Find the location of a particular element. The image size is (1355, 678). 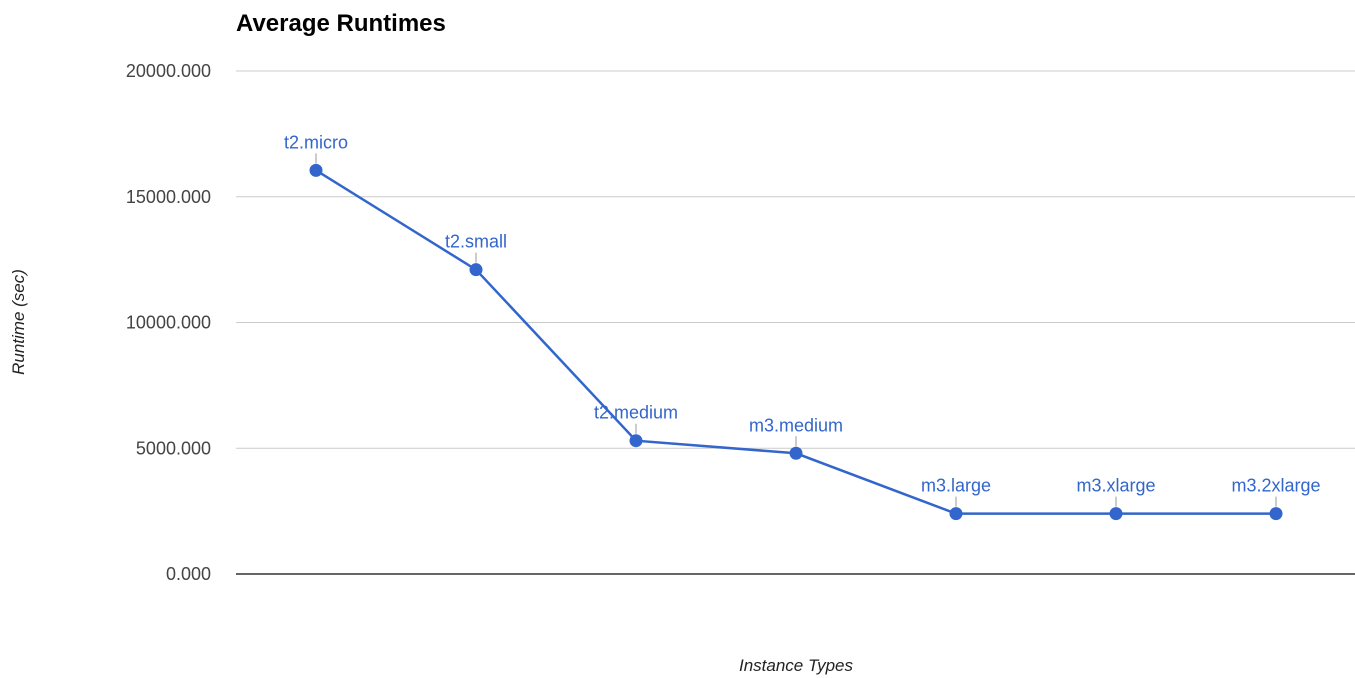

point-label: t2.medium is located at coordinates (636, 413).